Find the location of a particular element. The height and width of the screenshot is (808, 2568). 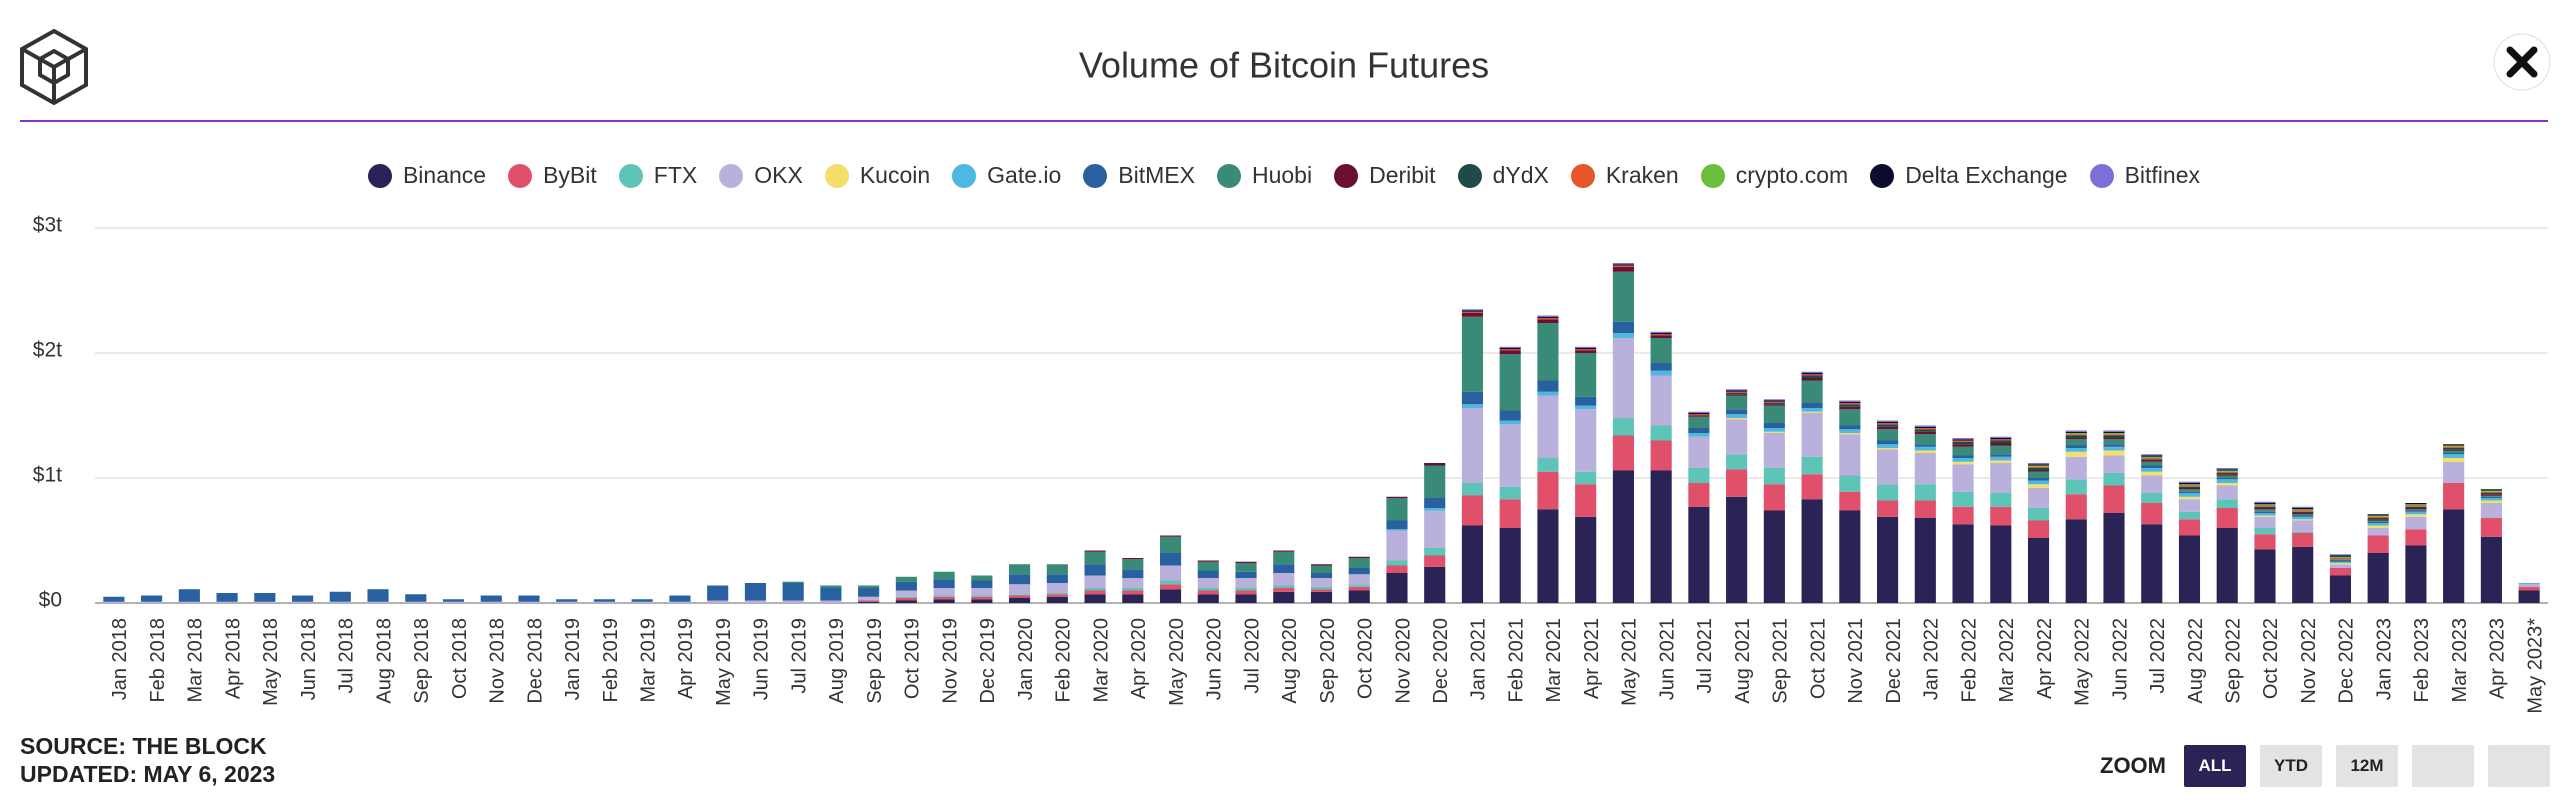

x-tick-label: Mar 2022 is located at coordinates (2007, 660).